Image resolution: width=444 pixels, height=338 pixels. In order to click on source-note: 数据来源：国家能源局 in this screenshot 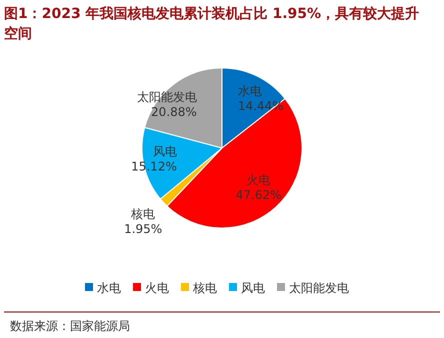, I will do `click(70, 326)`.